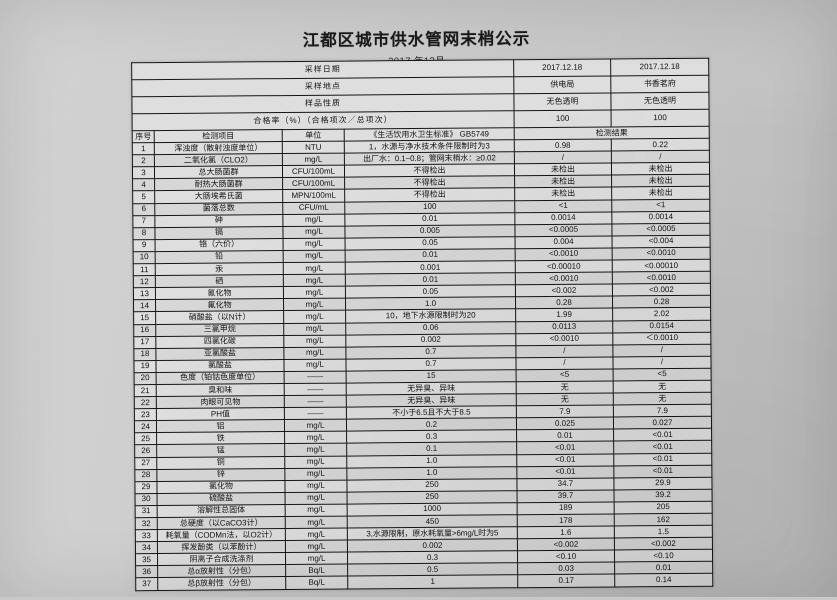 Image resolution: width=837 pixels, height=600 pixels. I want to click on row-item-name: 总硬度（以CaCO3计）, so click(221, 523).